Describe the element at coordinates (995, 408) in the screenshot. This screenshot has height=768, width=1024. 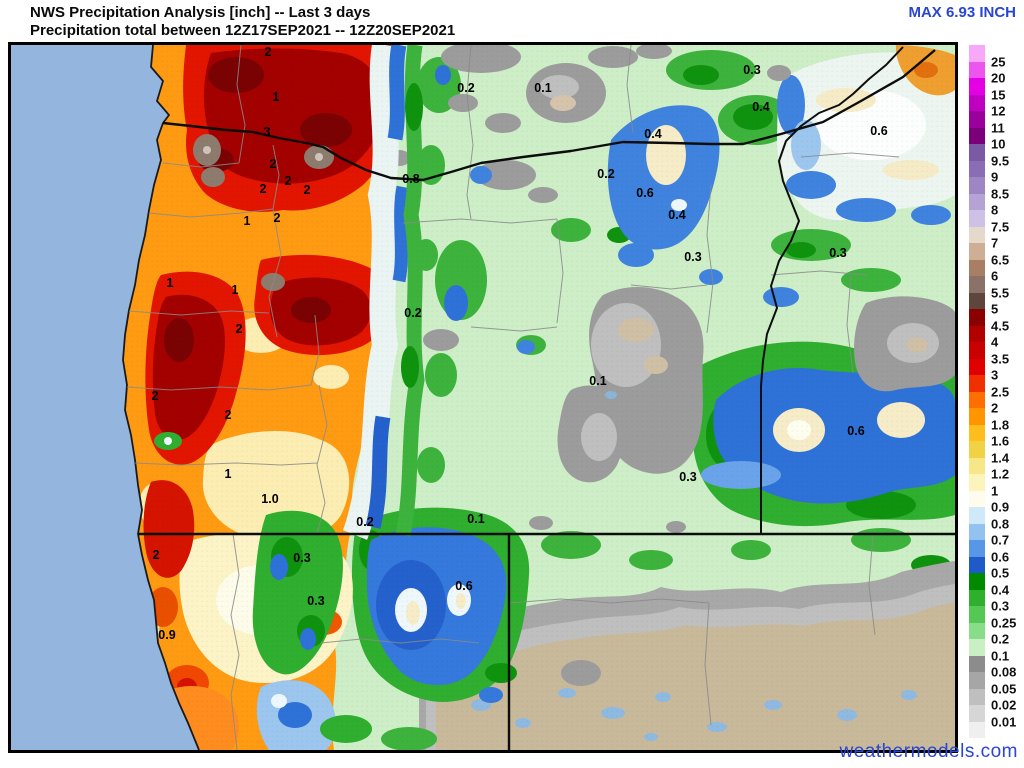
I see `legend-tick-label: 2` at that location.